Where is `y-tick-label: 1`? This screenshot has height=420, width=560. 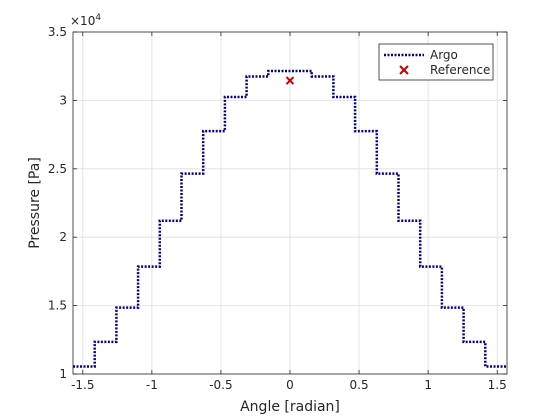
y-tick-label: 1 is located at coordinates (63, 374).